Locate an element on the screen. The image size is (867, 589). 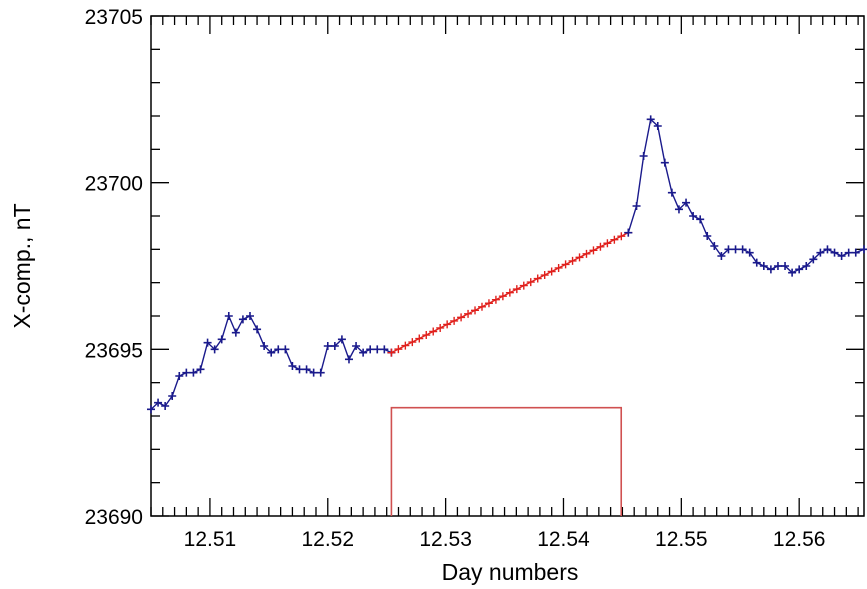
x-tick-label: 12.55 is located at coordinates (681, 539).